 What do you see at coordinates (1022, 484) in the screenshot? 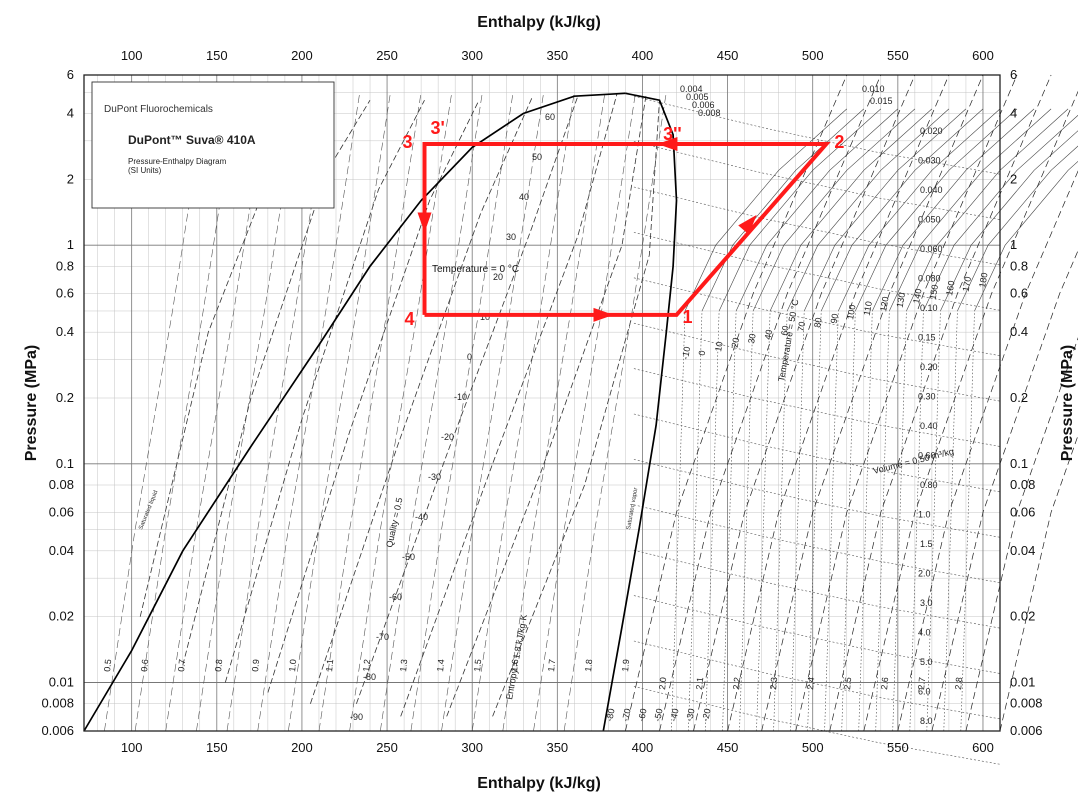
I see `y-tick-right-0.08: 0.08` at bounding box center [1022, 484].